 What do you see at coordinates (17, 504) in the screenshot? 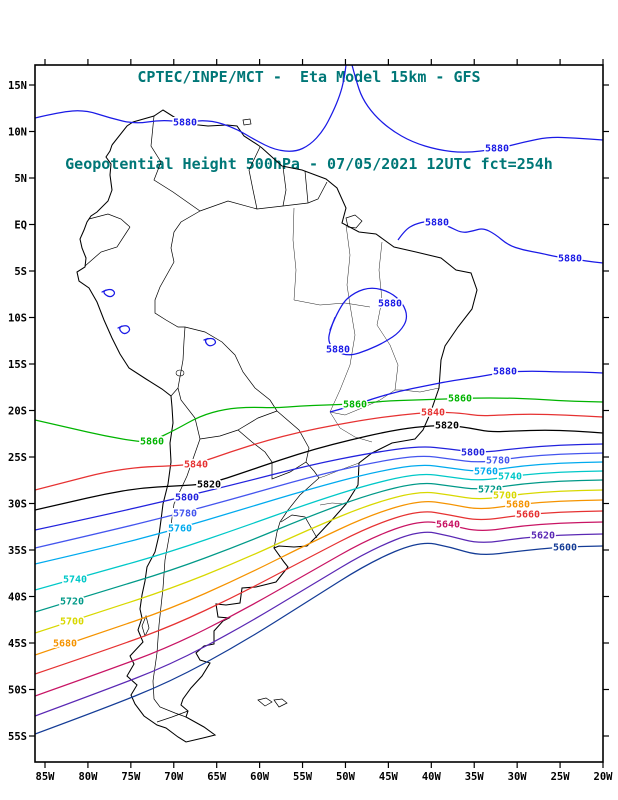
I see `lat-label: 30S` at bounding box center [17, 504].